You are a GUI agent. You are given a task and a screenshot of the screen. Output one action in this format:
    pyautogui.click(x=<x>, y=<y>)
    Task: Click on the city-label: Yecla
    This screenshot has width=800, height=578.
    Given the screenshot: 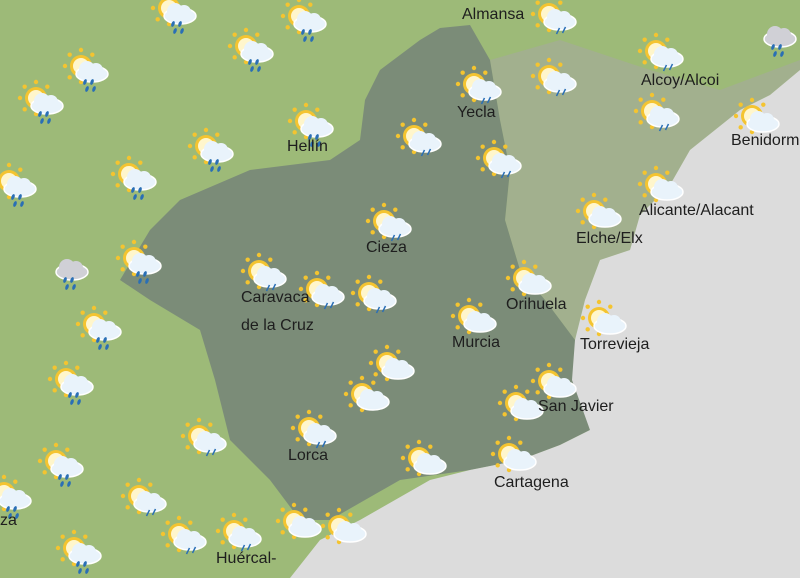 What is the action you would take?
    pyautogui.click(x=476, y=112)
    